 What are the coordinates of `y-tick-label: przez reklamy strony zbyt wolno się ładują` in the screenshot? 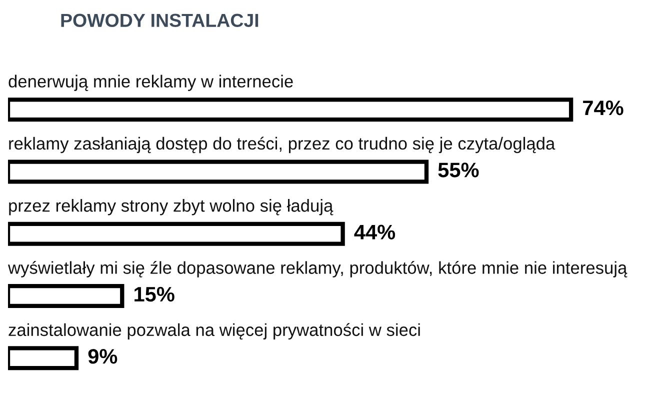 It's located at (171, 207).